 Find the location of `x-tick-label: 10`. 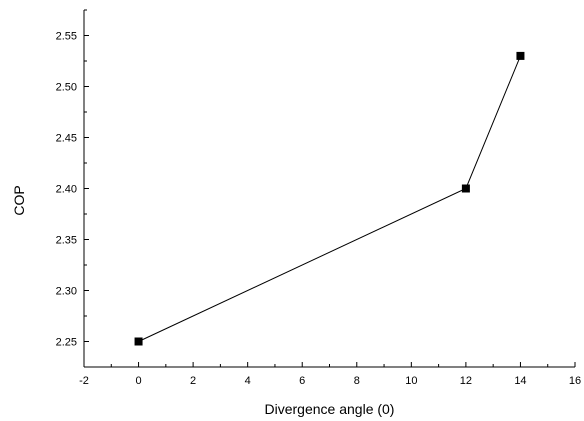

x-tick-label: 10 is located at coordinates (411, 381).